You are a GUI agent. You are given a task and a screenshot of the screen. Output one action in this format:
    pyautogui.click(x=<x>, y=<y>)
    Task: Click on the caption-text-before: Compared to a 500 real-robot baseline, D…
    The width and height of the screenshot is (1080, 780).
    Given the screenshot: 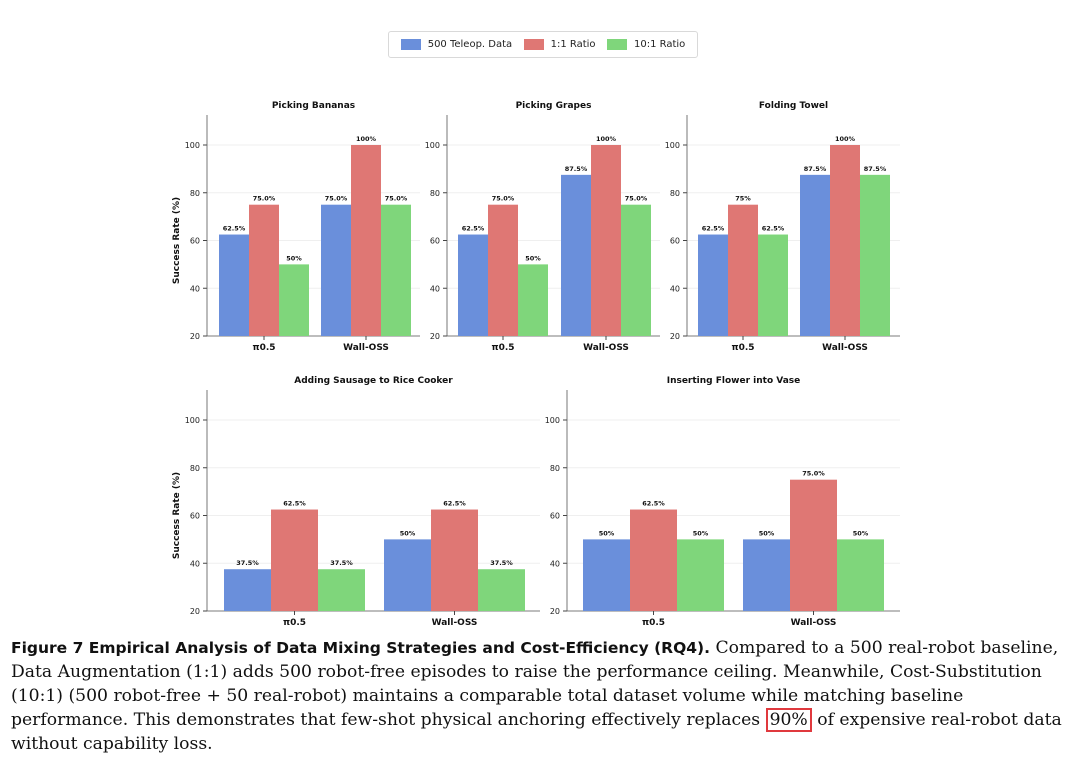 What is the action you would take?
    pyautogui.click(x=535, y=684)
    